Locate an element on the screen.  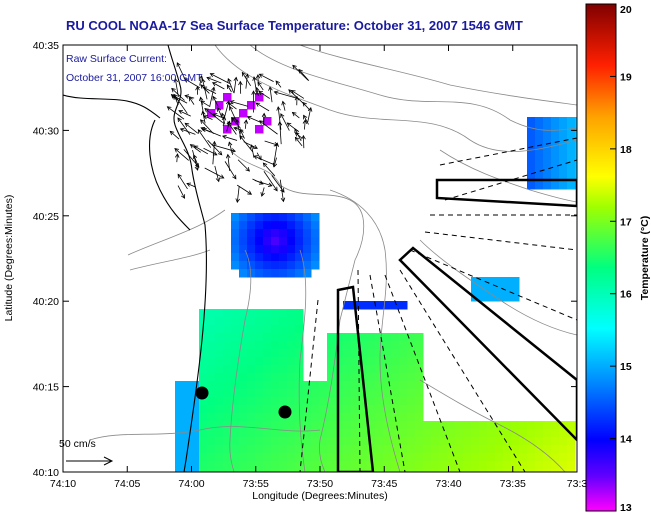
y-tick-label: 40:15 is located at coordinates (46, 388).